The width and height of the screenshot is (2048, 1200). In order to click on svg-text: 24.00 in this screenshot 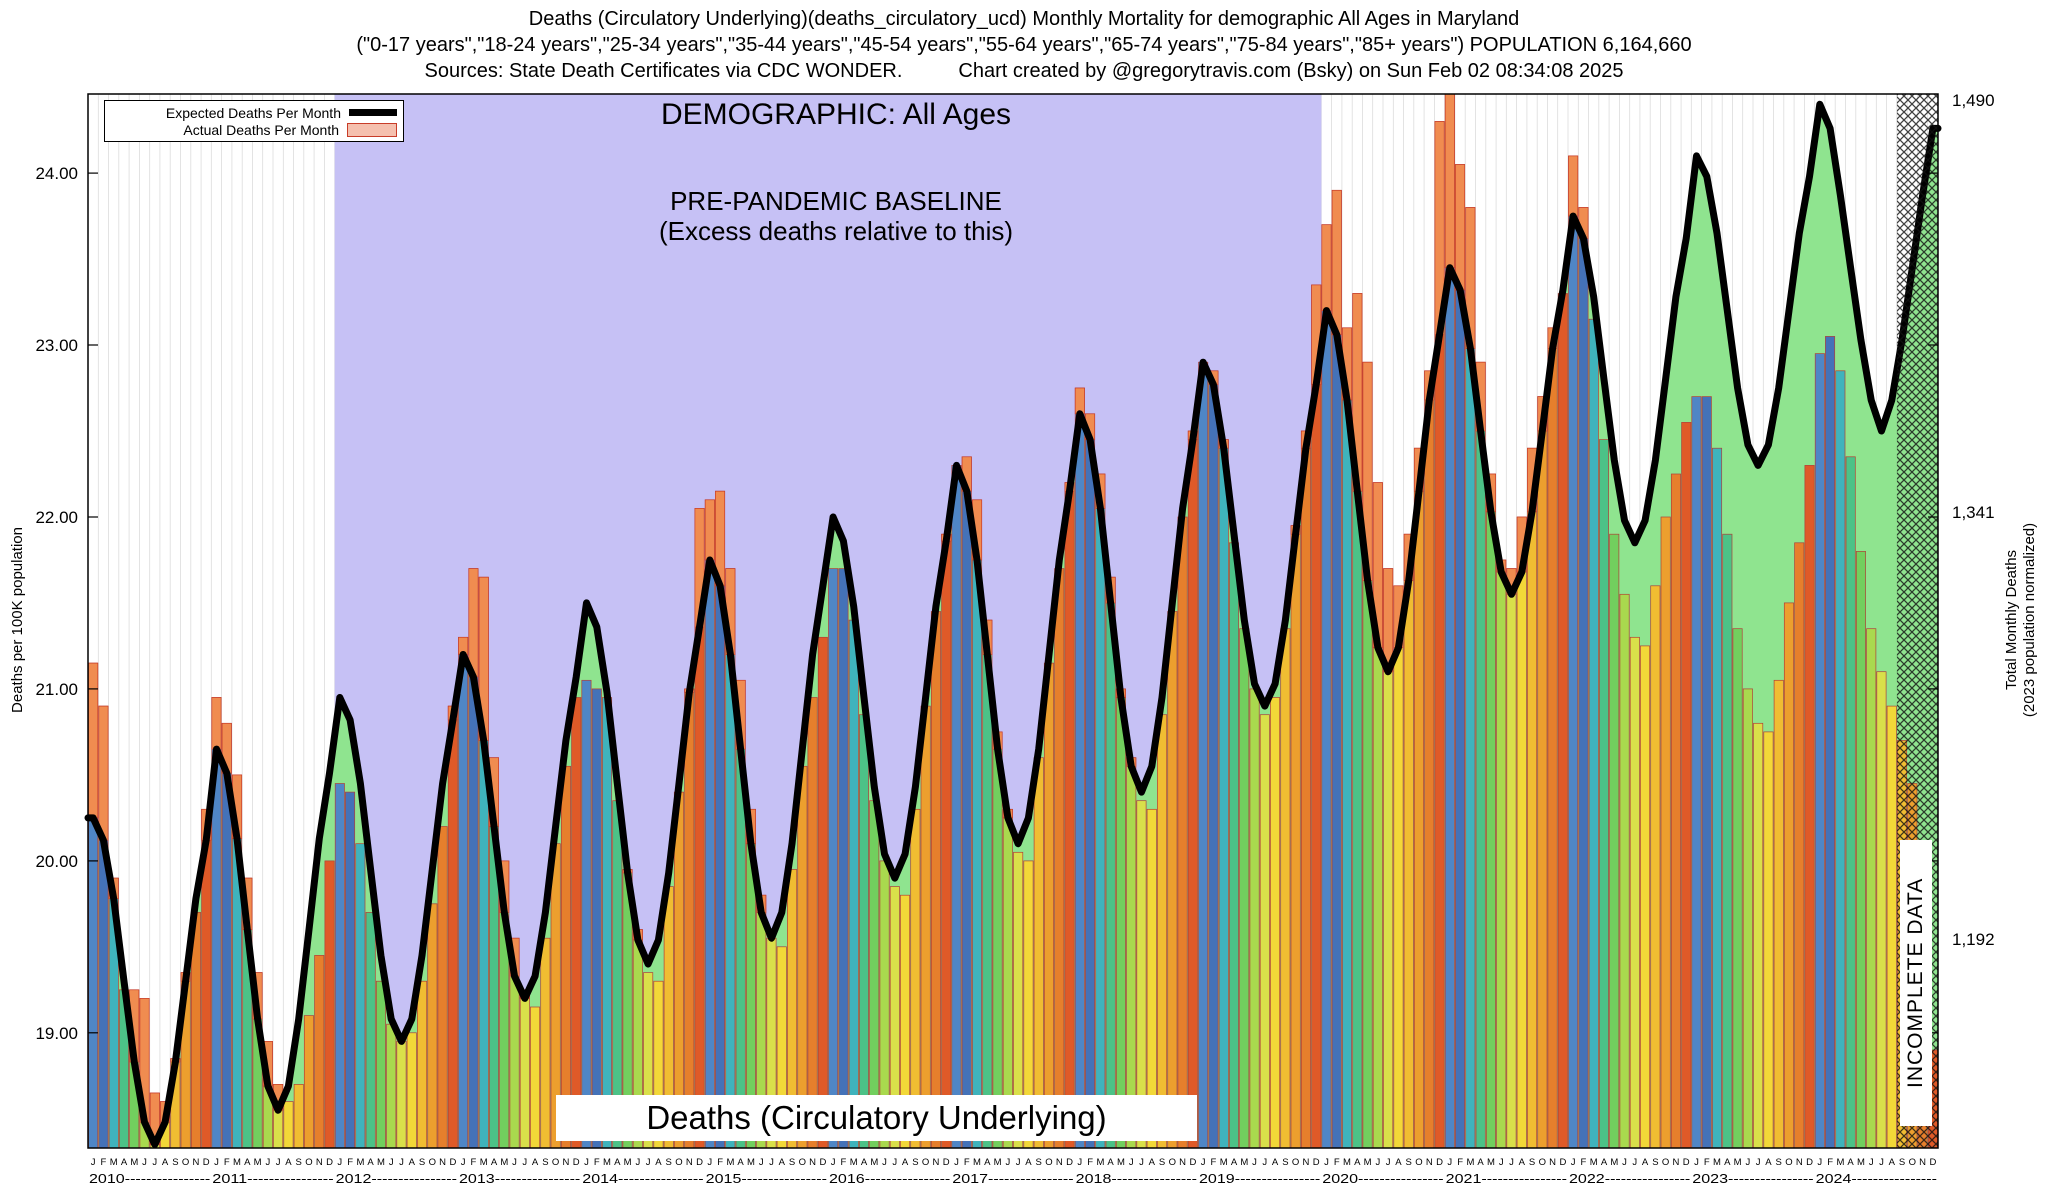, I will do `click(56, 173)`.